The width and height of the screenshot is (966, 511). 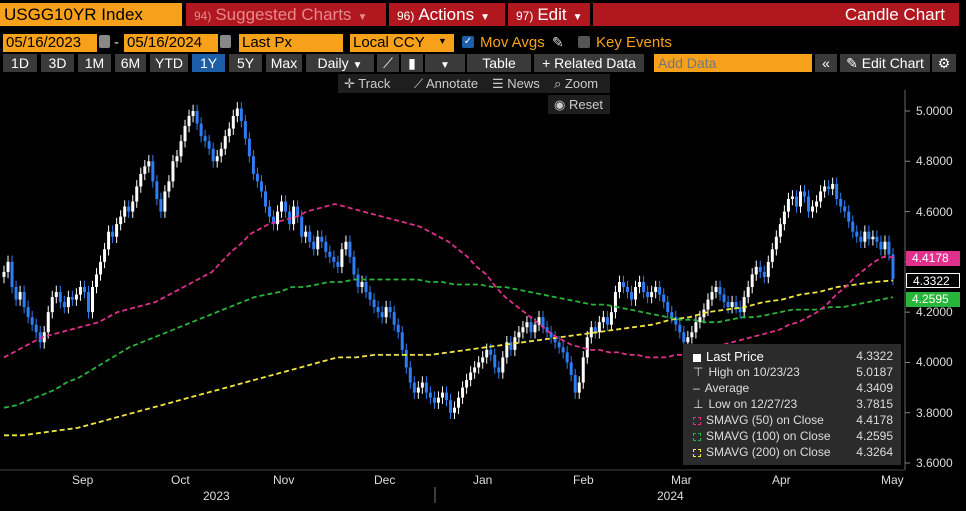 I want to click on track-button: ✛ Track, so click(x=373, y=83).